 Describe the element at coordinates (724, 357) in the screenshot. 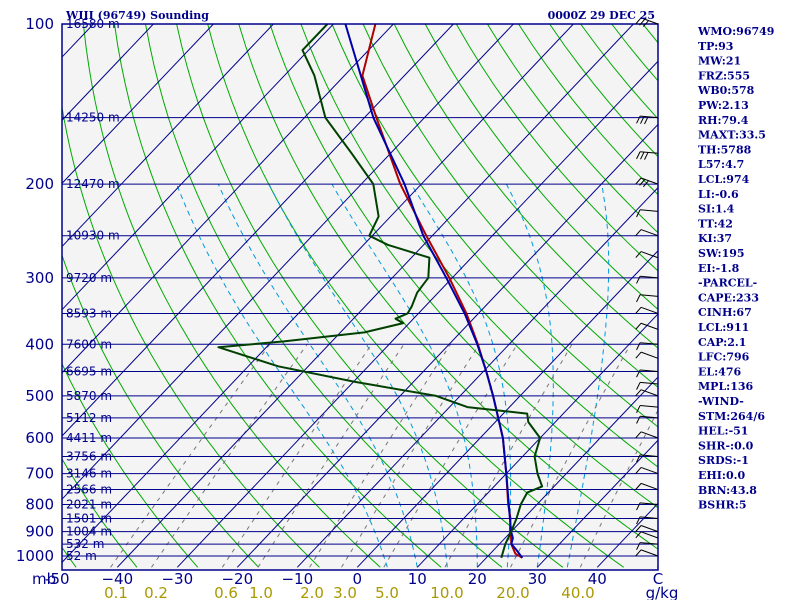

I see `stability-index-label: LFC:796` at that location.